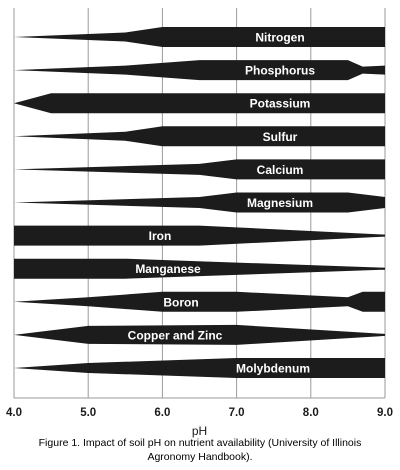 This screenshot has width=400, height=470. What do you see at coordinates (199, 103) in the screenshot?
I see `band-potassium` at bounding box center [199, 103].